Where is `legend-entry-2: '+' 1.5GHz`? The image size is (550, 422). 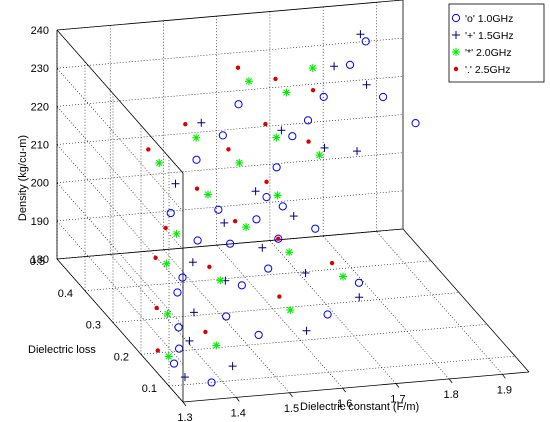 legend-entry-2: '+' 1.5GHz is located at coordinates (489, 36).